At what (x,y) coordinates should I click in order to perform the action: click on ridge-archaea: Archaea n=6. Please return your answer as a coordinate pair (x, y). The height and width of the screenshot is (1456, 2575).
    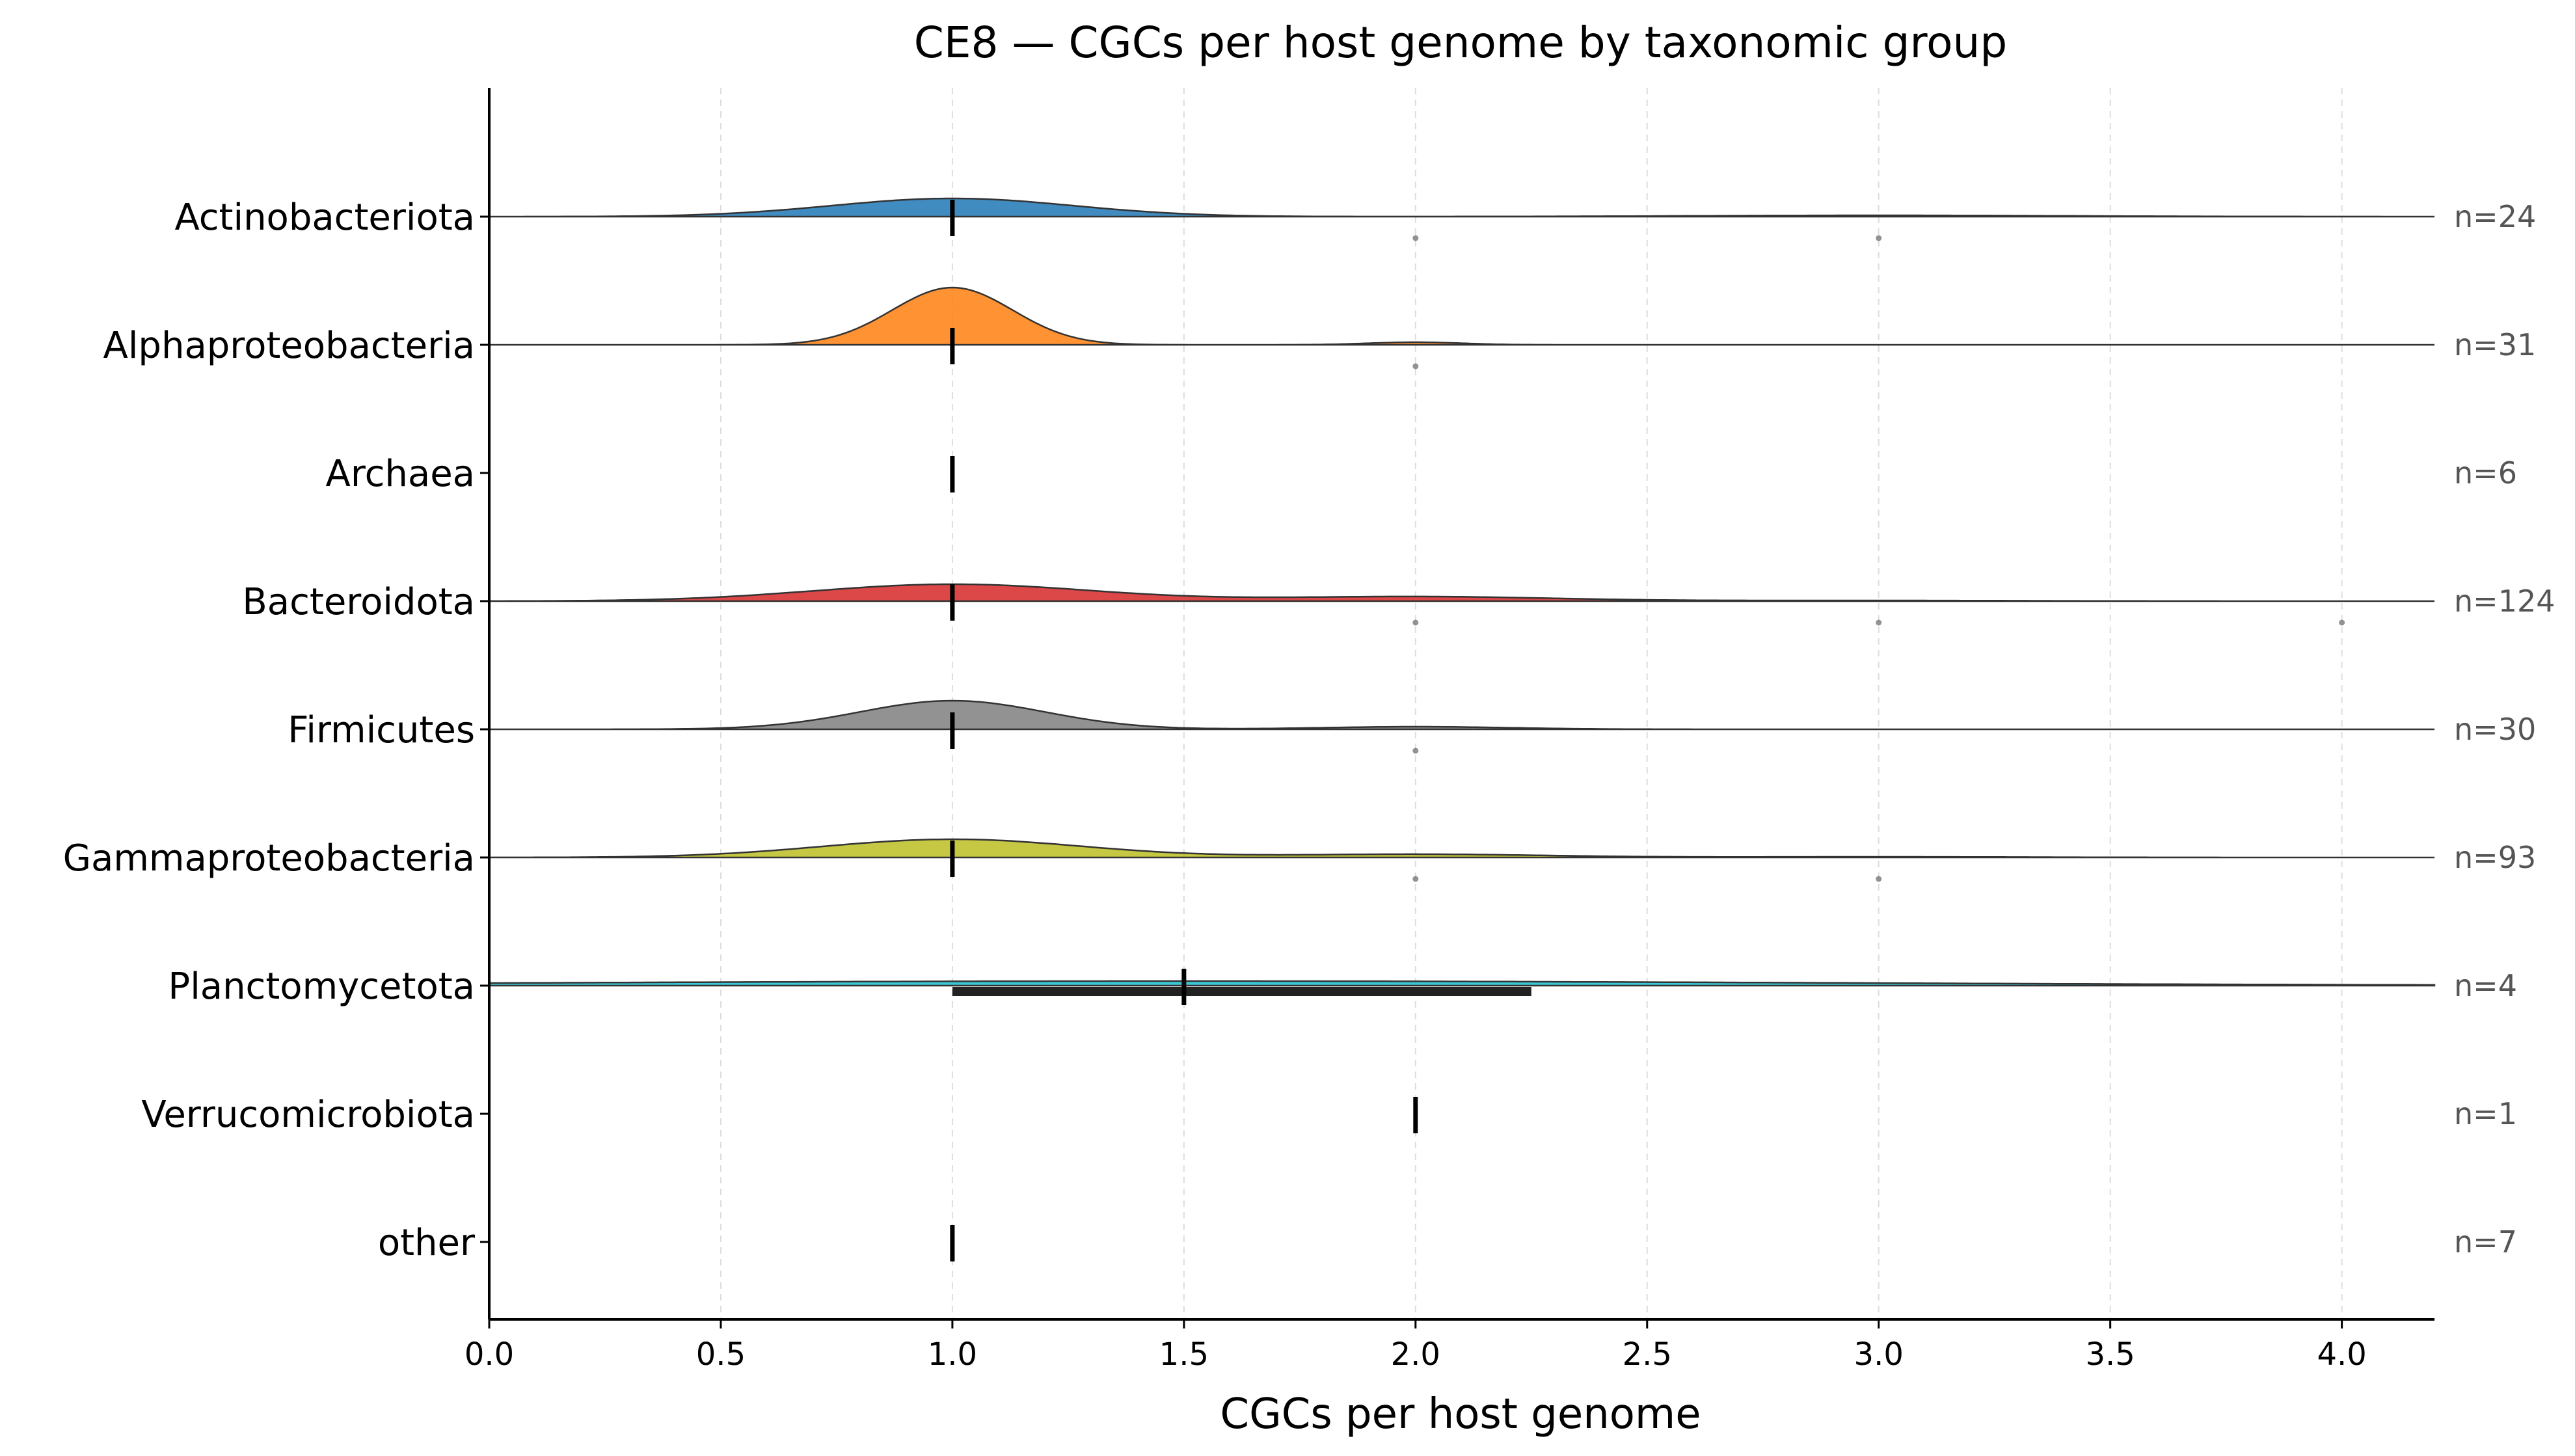
    Looking at the image, I should click on (1421, 474).